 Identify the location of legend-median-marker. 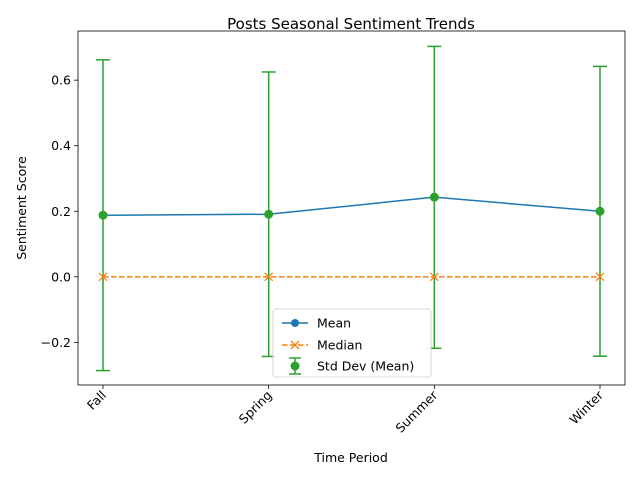
(295, 345).